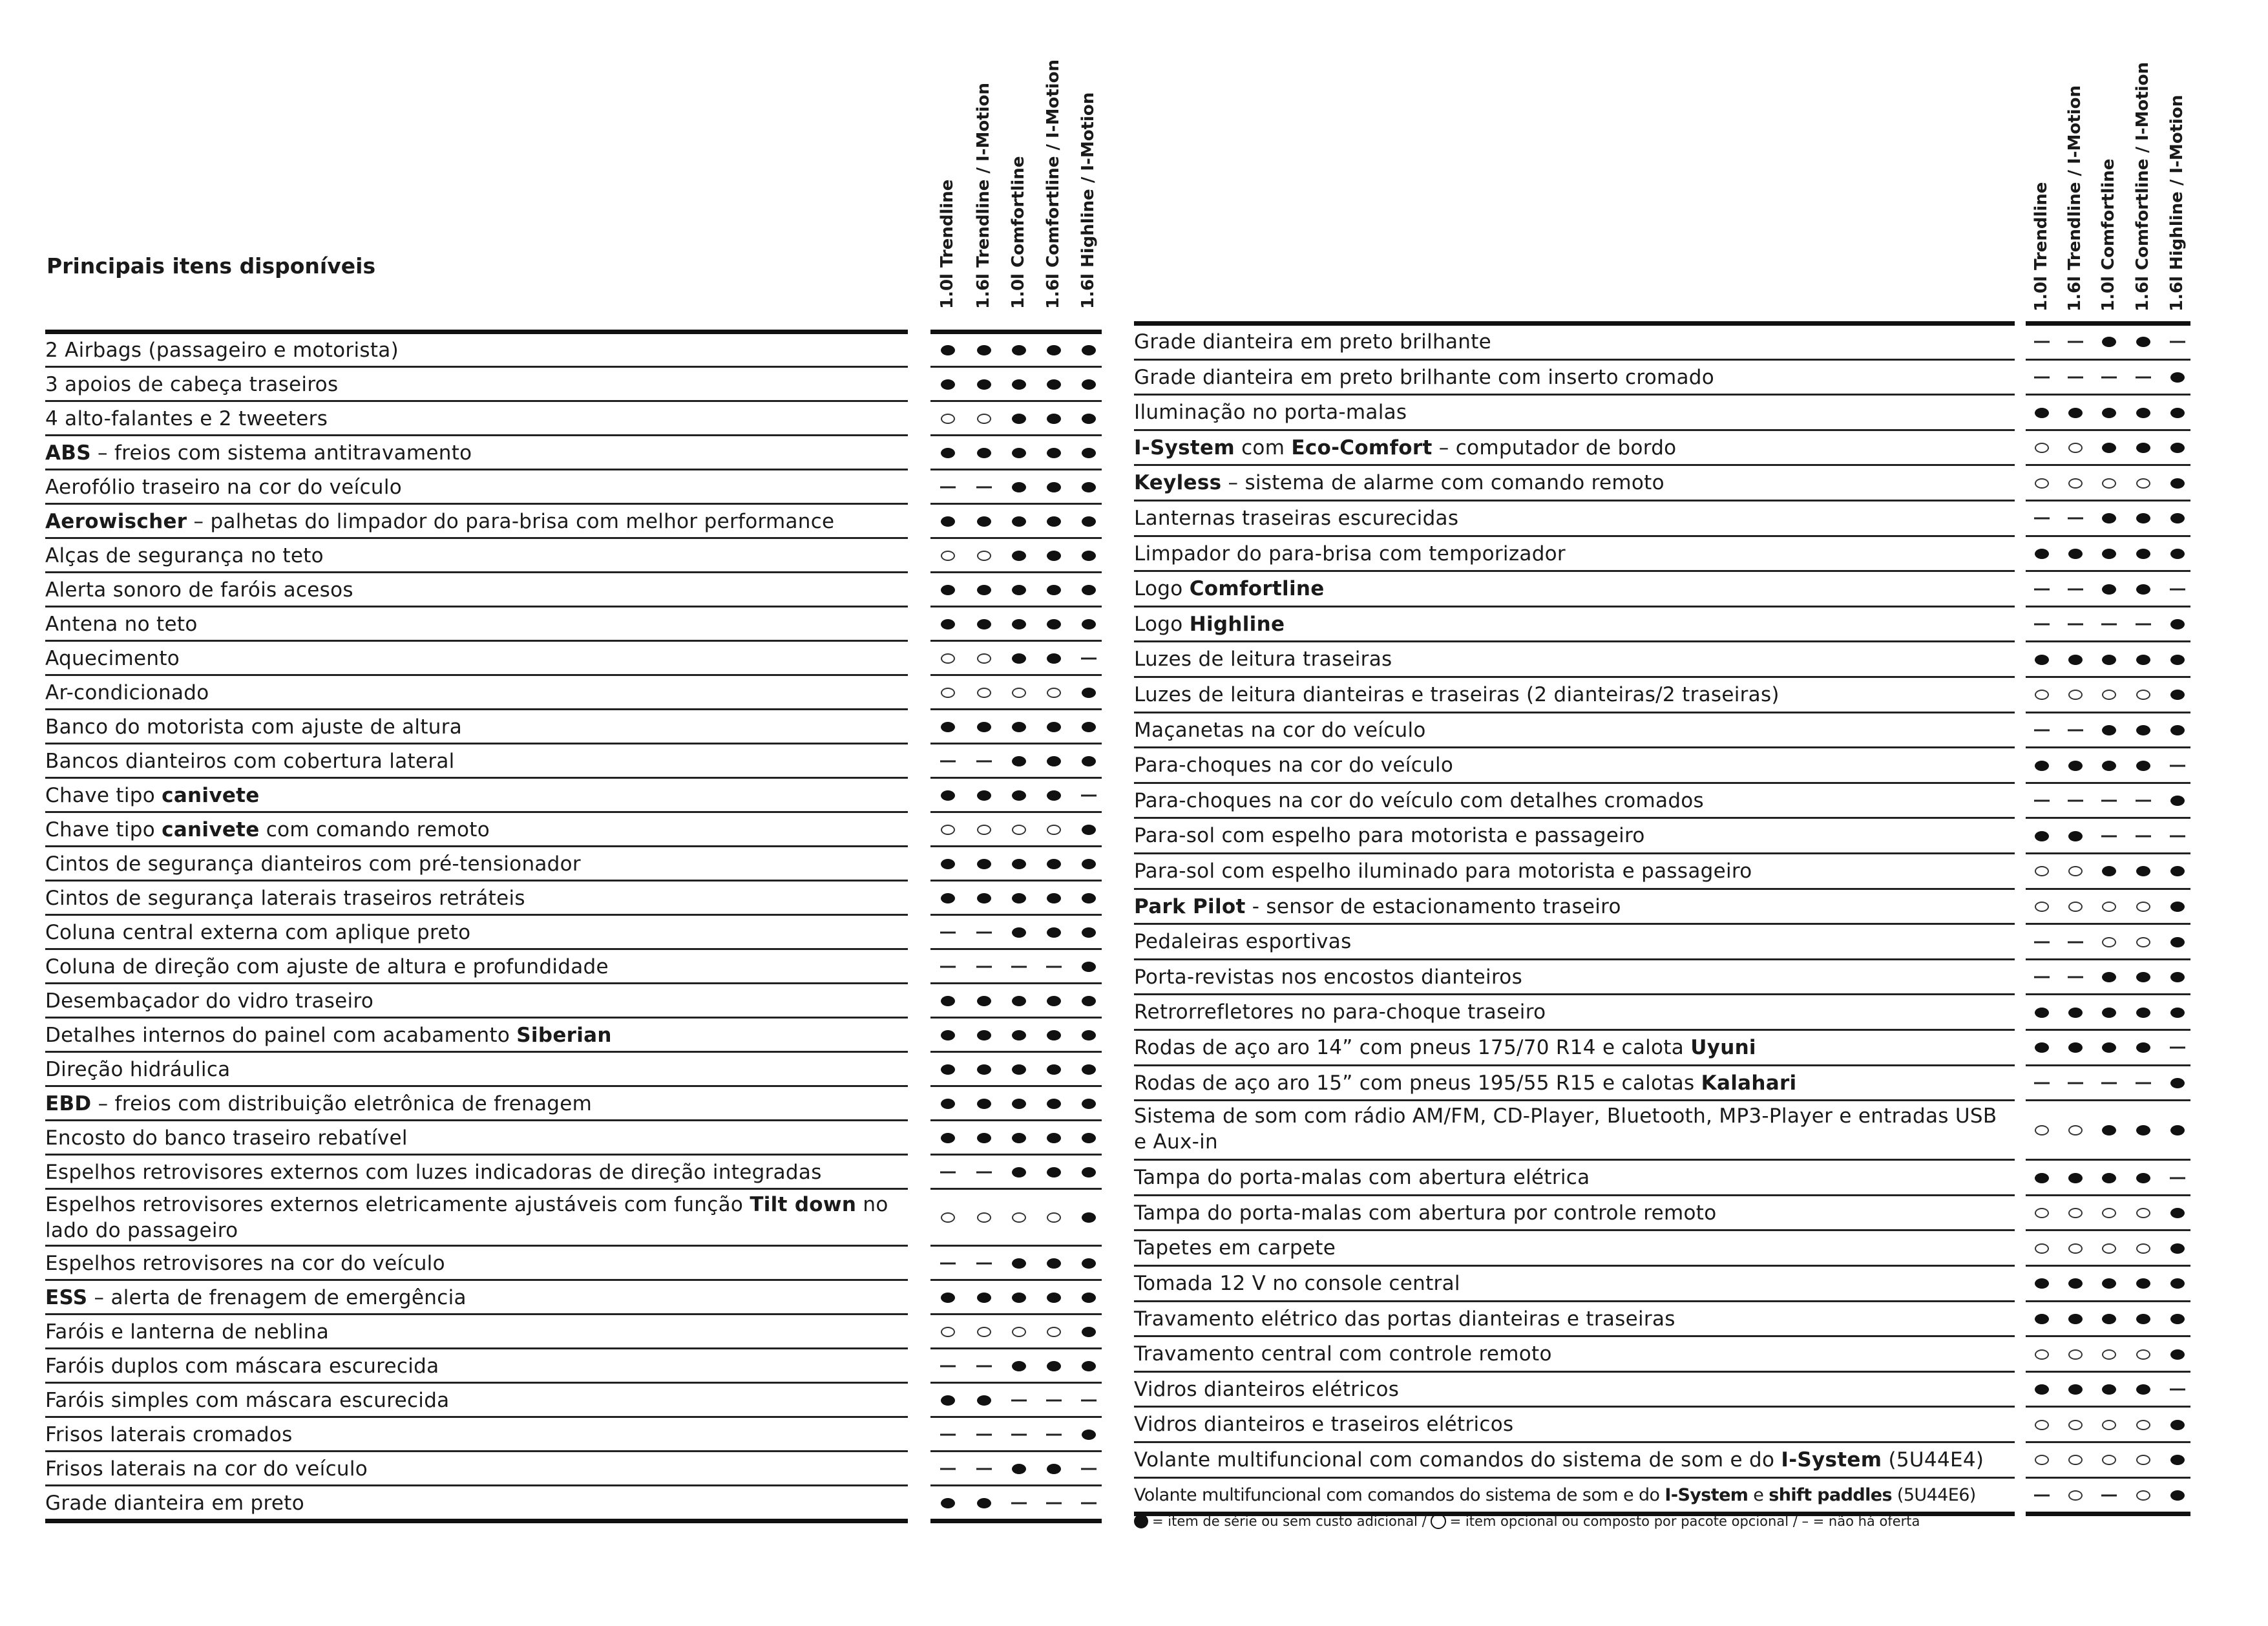  What do you see at coordinates (258, 932) in the screenshot?
I see `feature-text: Coluna central externa com aplique preto` at bounding box center [258, 932].